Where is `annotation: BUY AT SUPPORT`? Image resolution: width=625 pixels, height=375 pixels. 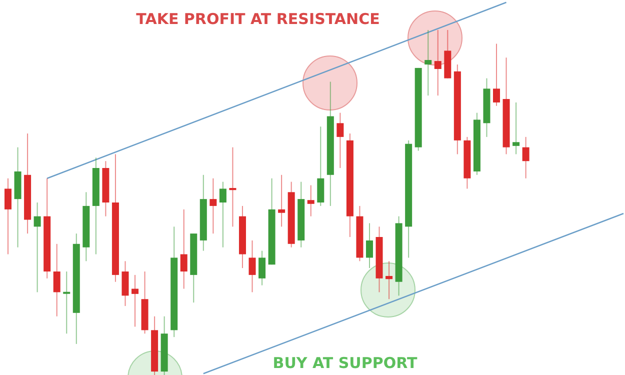 annotation: BUY AT SUPPORT is located at coordinates (345, 363).